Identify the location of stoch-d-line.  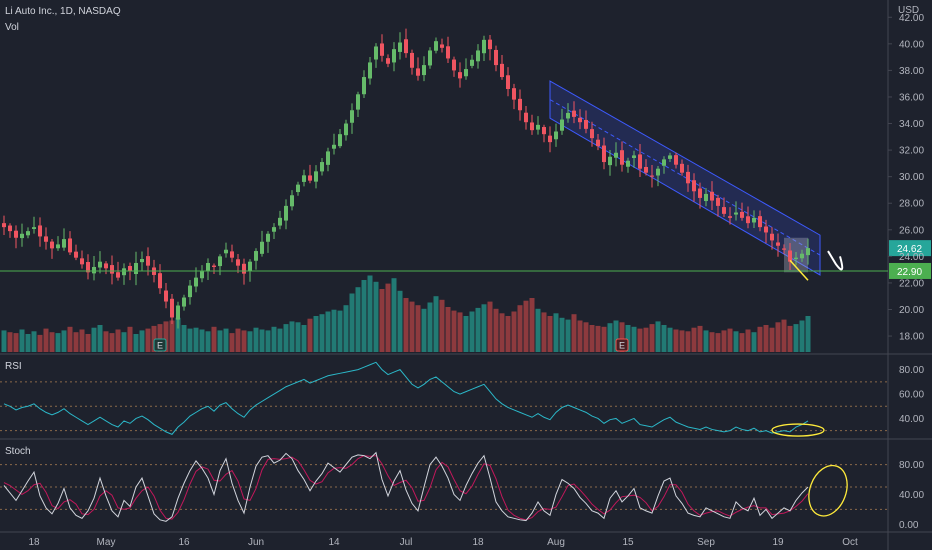
(406, 488).